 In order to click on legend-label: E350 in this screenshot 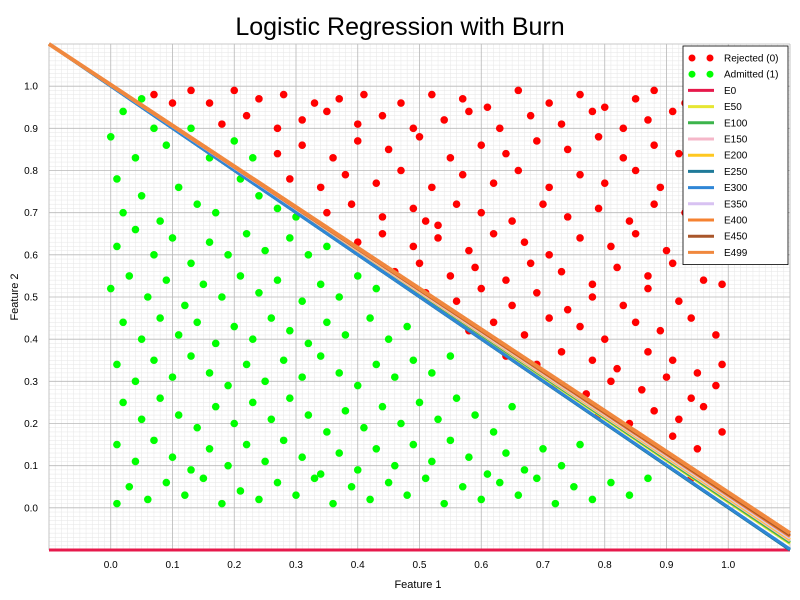, I will do `click(736, 204)`.